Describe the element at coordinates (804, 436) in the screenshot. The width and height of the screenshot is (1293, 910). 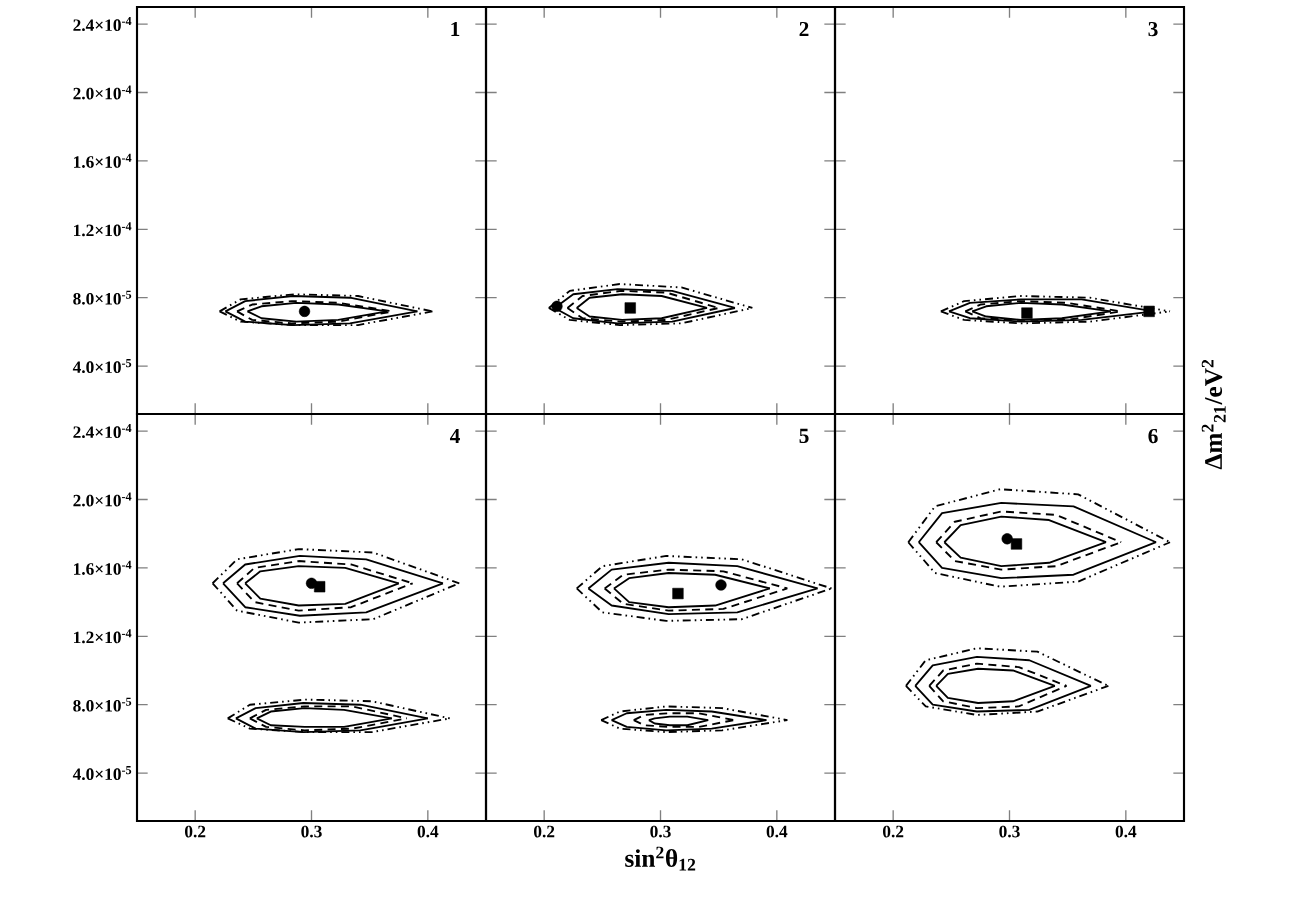
I see `annotation: 5` at that location.